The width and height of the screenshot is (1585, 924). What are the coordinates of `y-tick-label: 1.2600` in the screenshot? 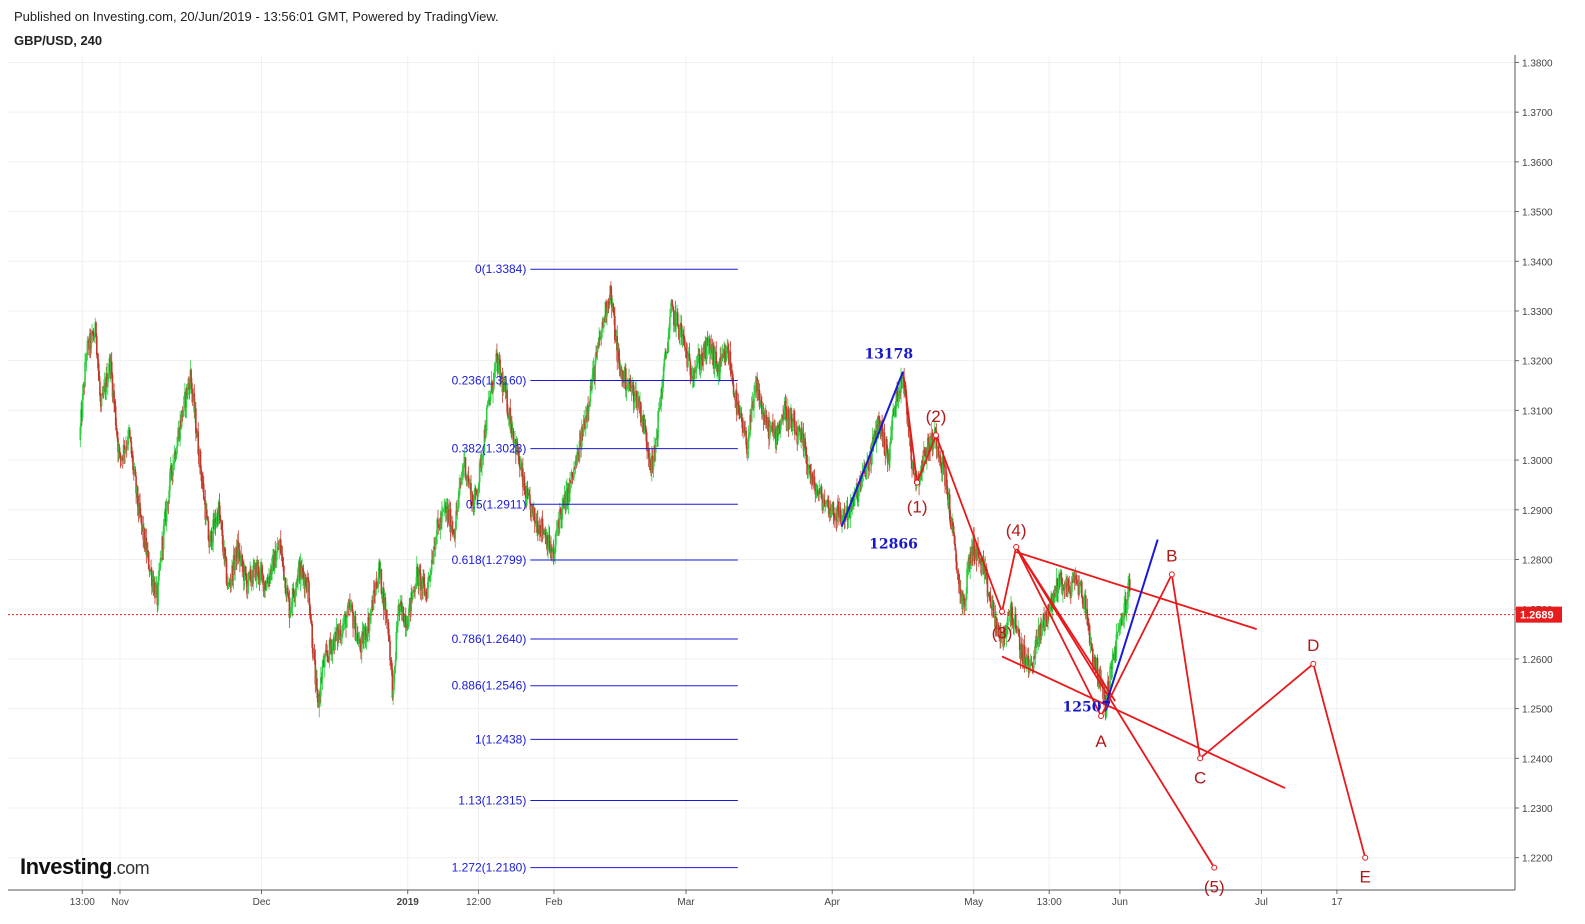 It's located at (1537, 660).